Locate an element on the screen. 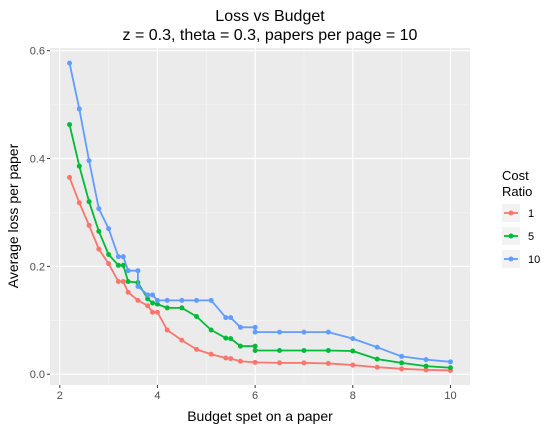 The width and height of the screenshot is (557, 431). legend-title-line-2: Ratio is located at coordinates (517, 191).